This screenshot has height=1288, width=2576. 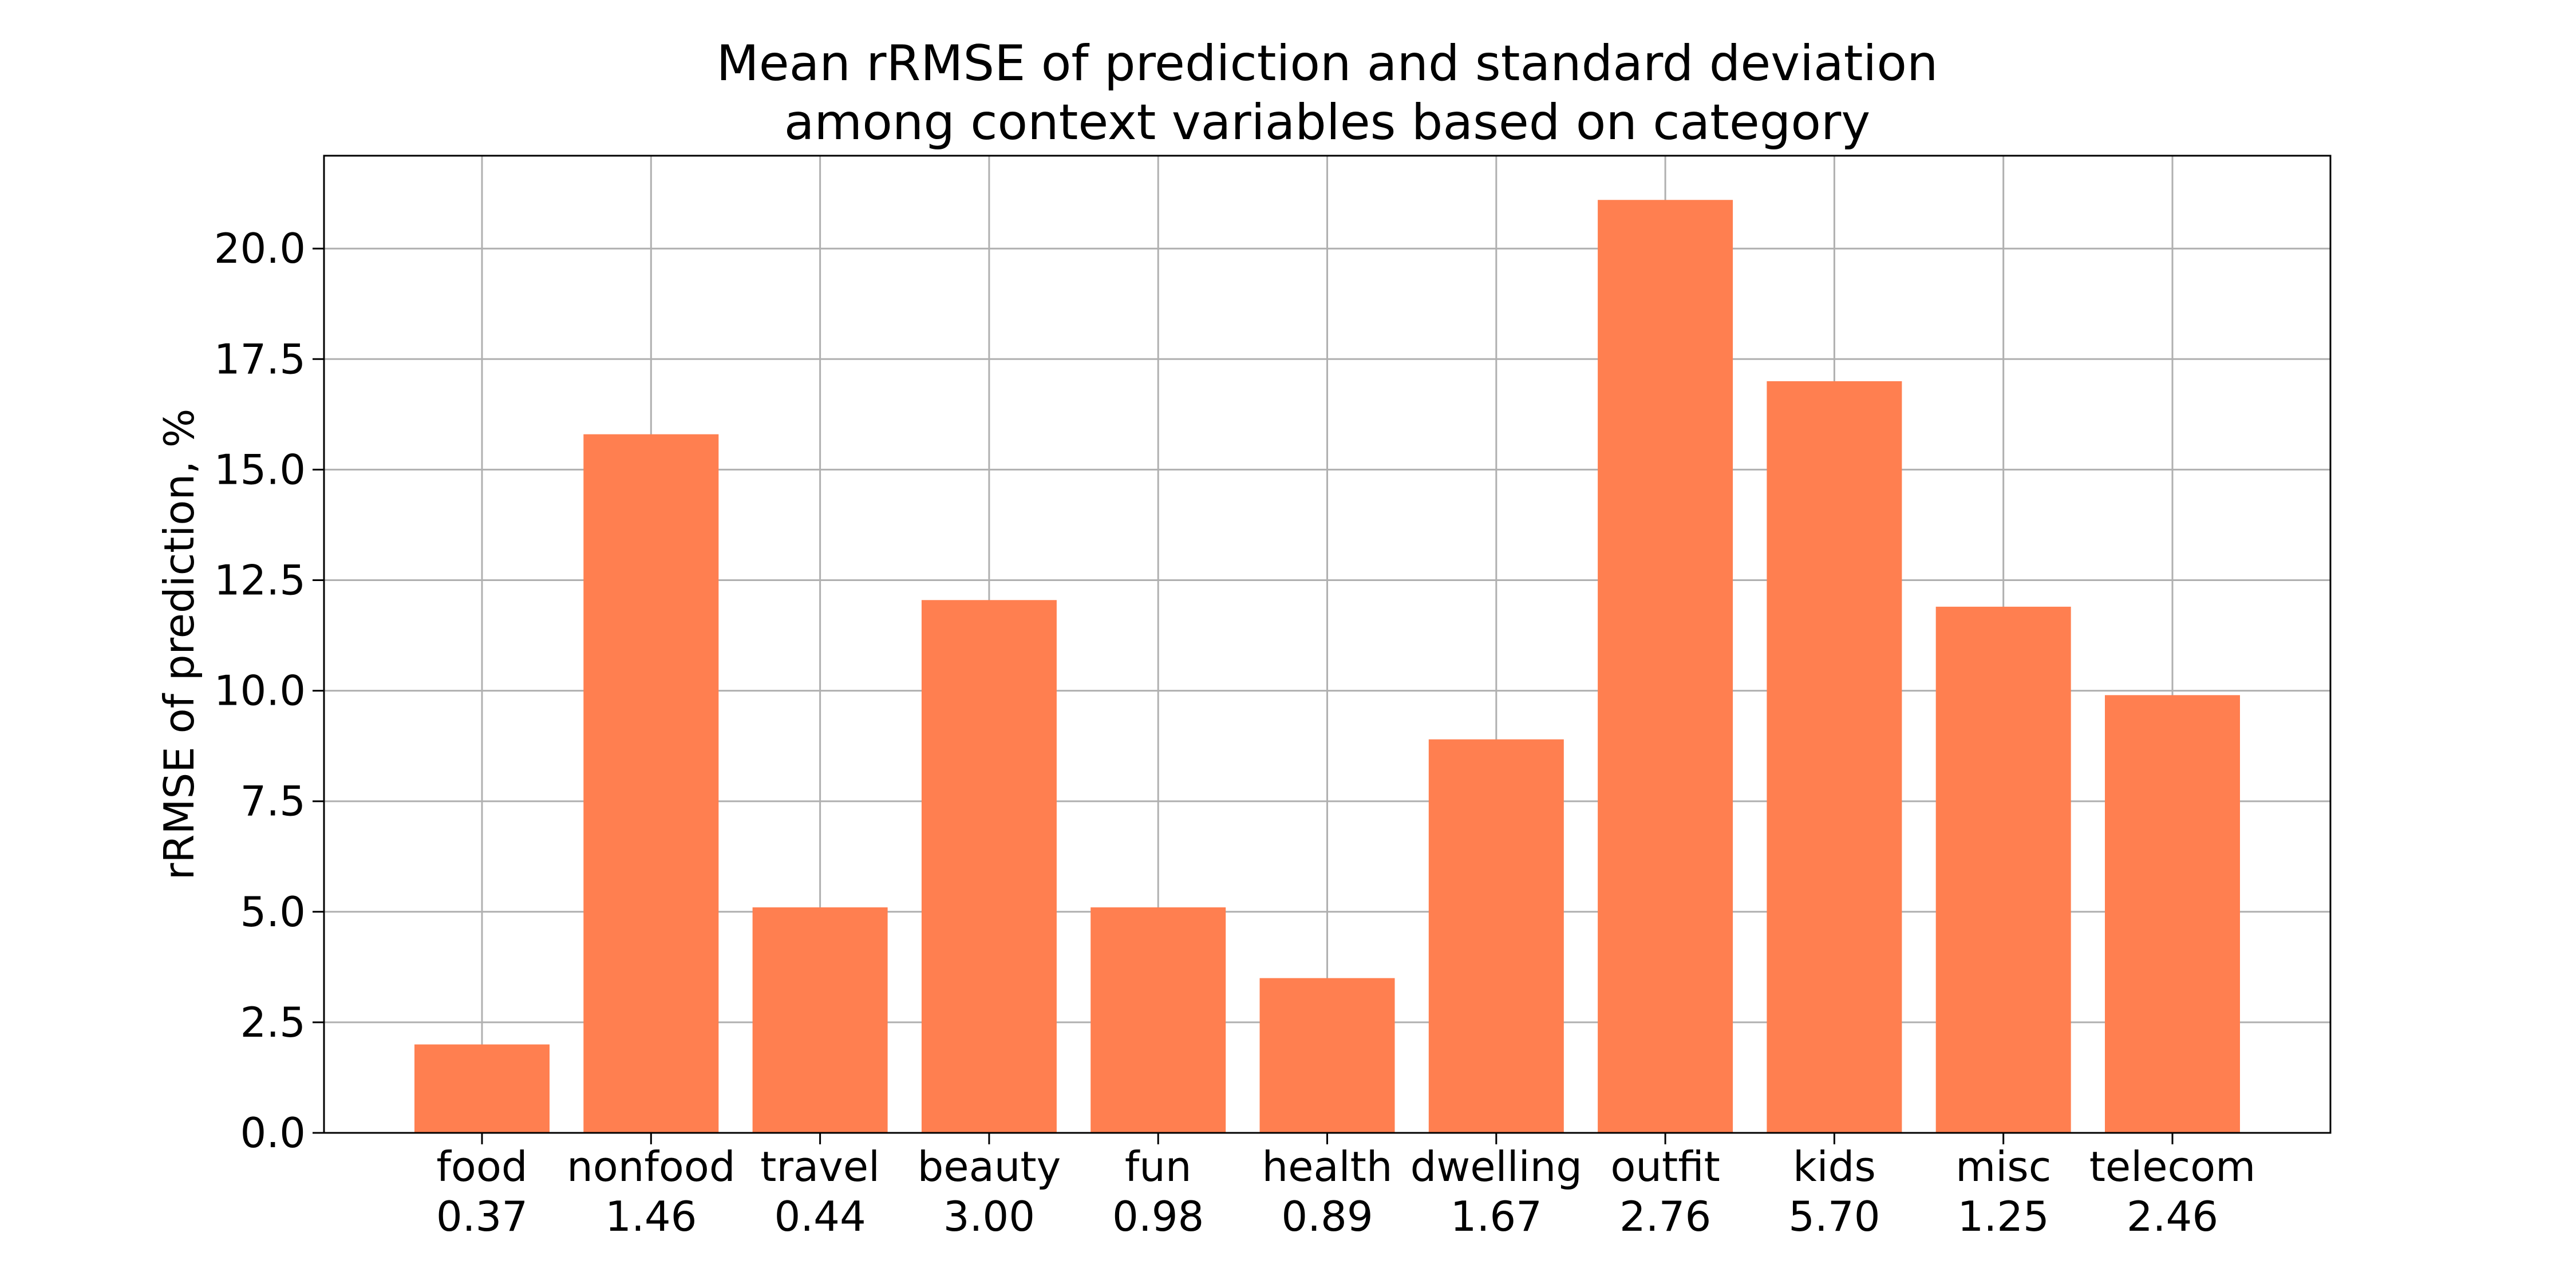 I want to click on x-tick-std-label: 5.70, so click(x=1834, y=1216).